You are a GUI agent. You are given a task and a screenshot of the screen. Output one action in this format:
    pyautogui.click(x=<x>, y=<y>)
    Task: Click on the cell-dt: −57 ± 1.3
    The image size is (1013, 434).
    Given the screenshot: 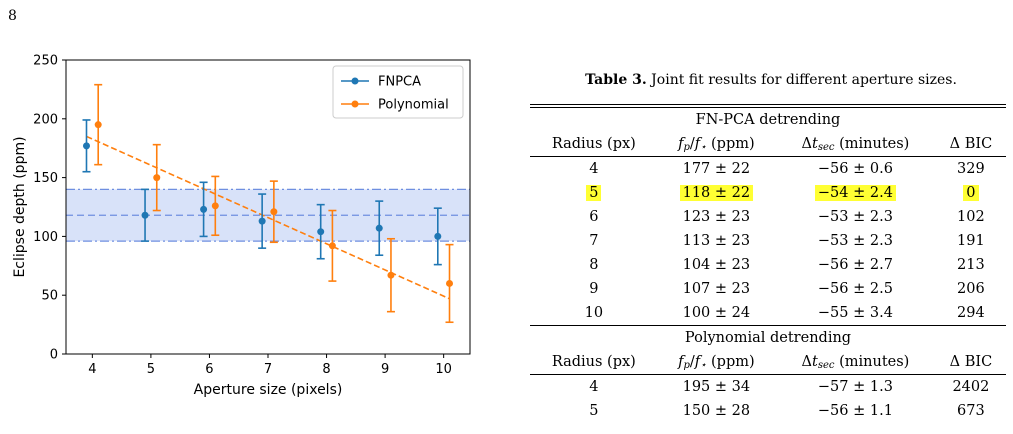 What is the action you would take?
    pyautogui.click(x=855, y=387)
    